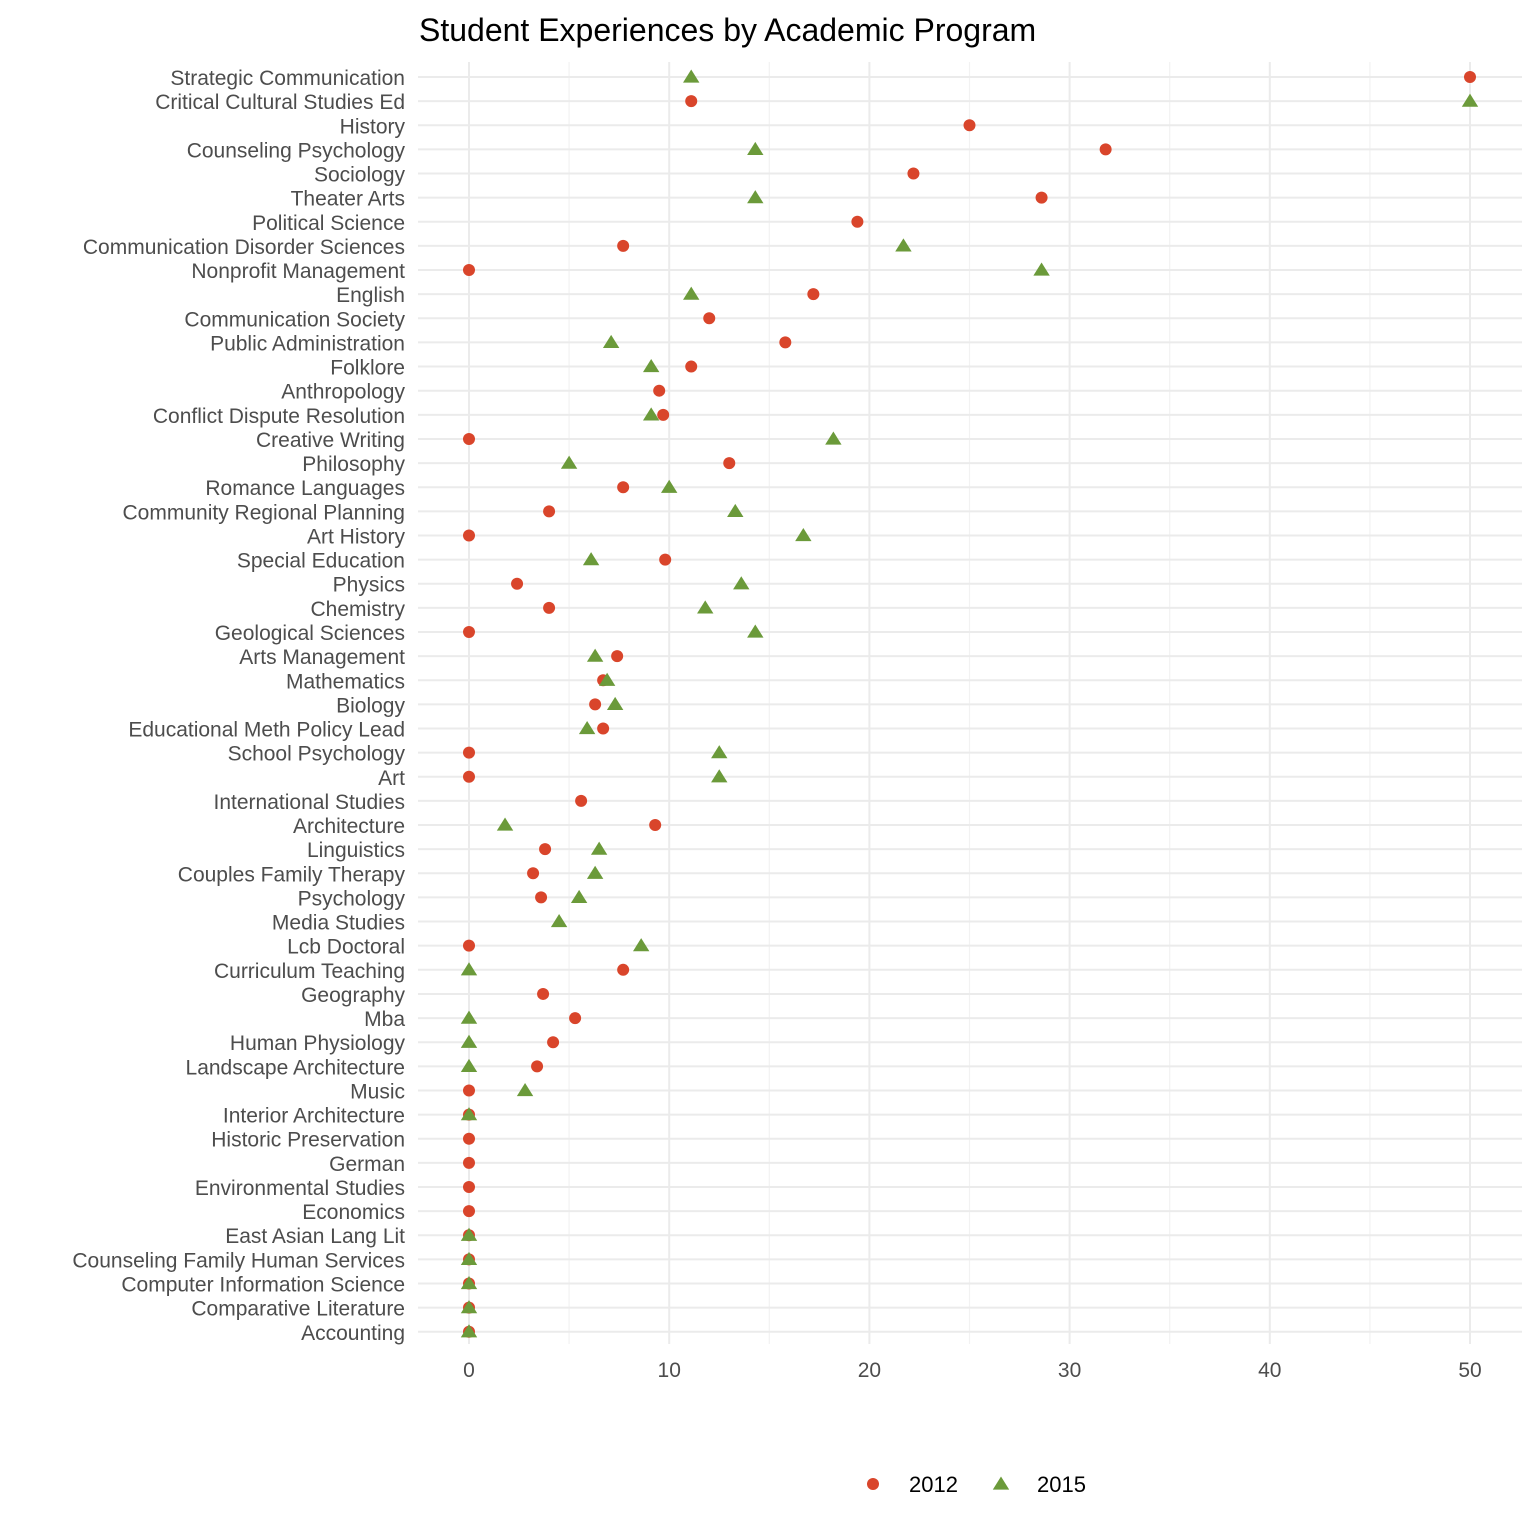 The width and height of the screenshot is (1536, 1536). Describe the element at coordinates (343, 392) in the screenshot. I see `y-tick-label: Anthropology` at that location.